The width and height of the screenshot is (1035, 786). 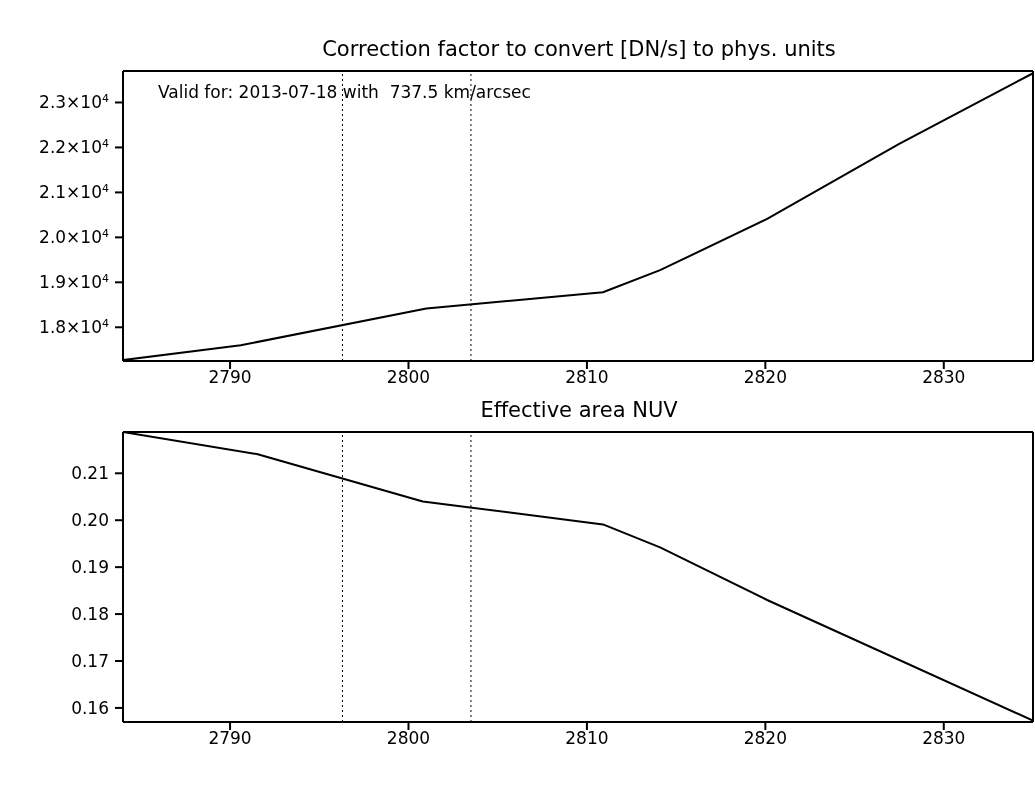 I want to click on y-tick-label: 1.8×10$^{4}$, so click(x=74, y=327).